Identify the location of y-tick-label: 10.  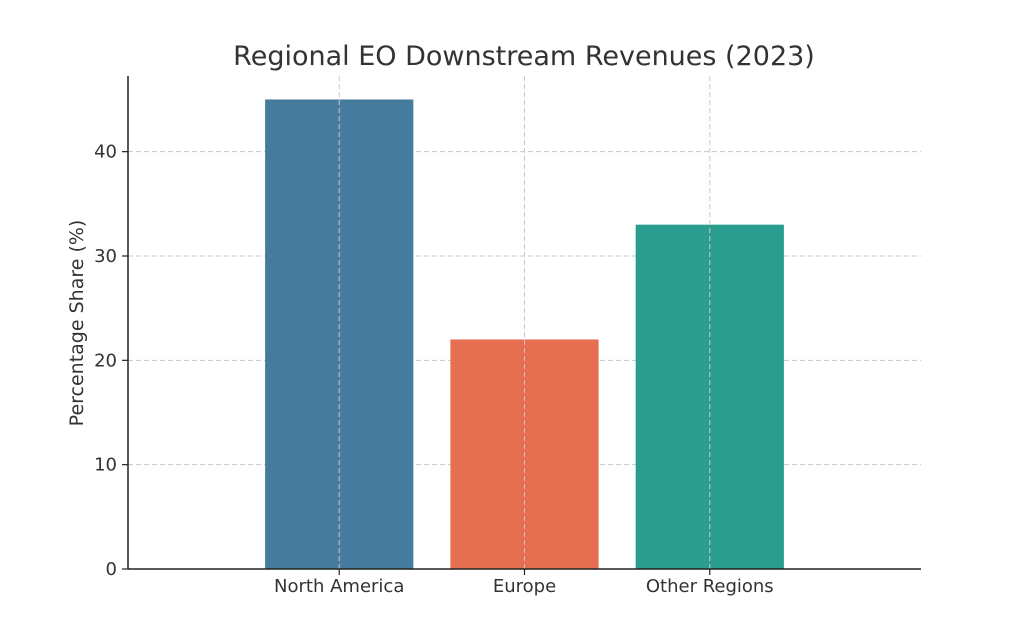
(105, 465).